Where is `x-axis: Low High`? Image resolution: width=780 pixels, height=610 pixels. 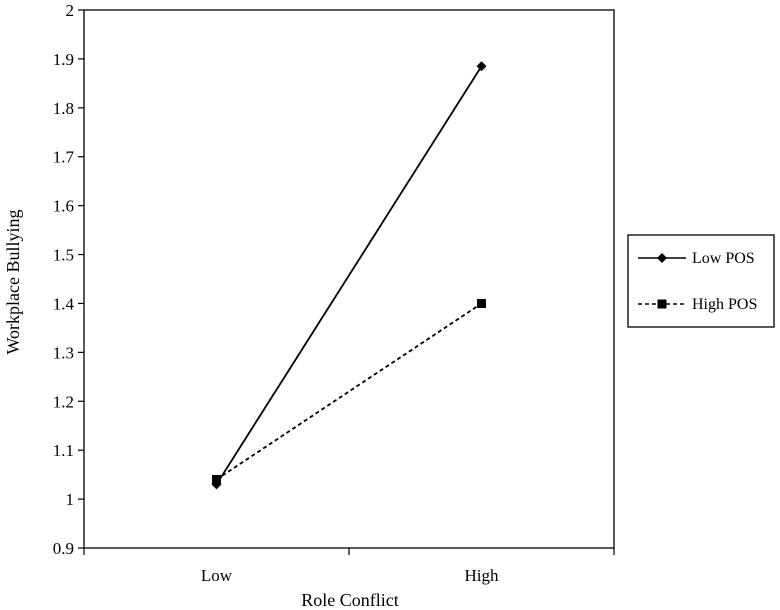 x-axis: Low High is located at coordinates (349, 566).